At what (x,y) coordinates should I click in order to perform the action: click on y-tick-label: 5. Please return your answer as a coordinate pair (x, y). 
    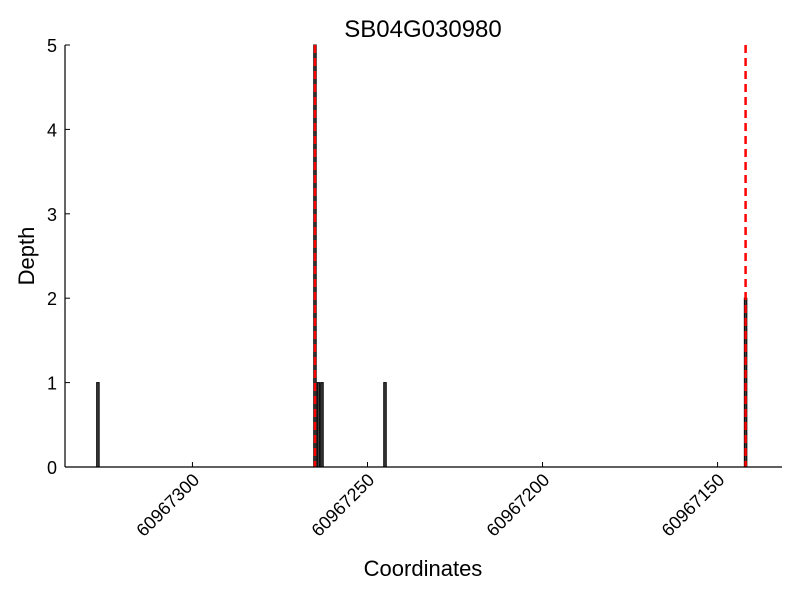
    Looking at the image, I should click on (52, 46).